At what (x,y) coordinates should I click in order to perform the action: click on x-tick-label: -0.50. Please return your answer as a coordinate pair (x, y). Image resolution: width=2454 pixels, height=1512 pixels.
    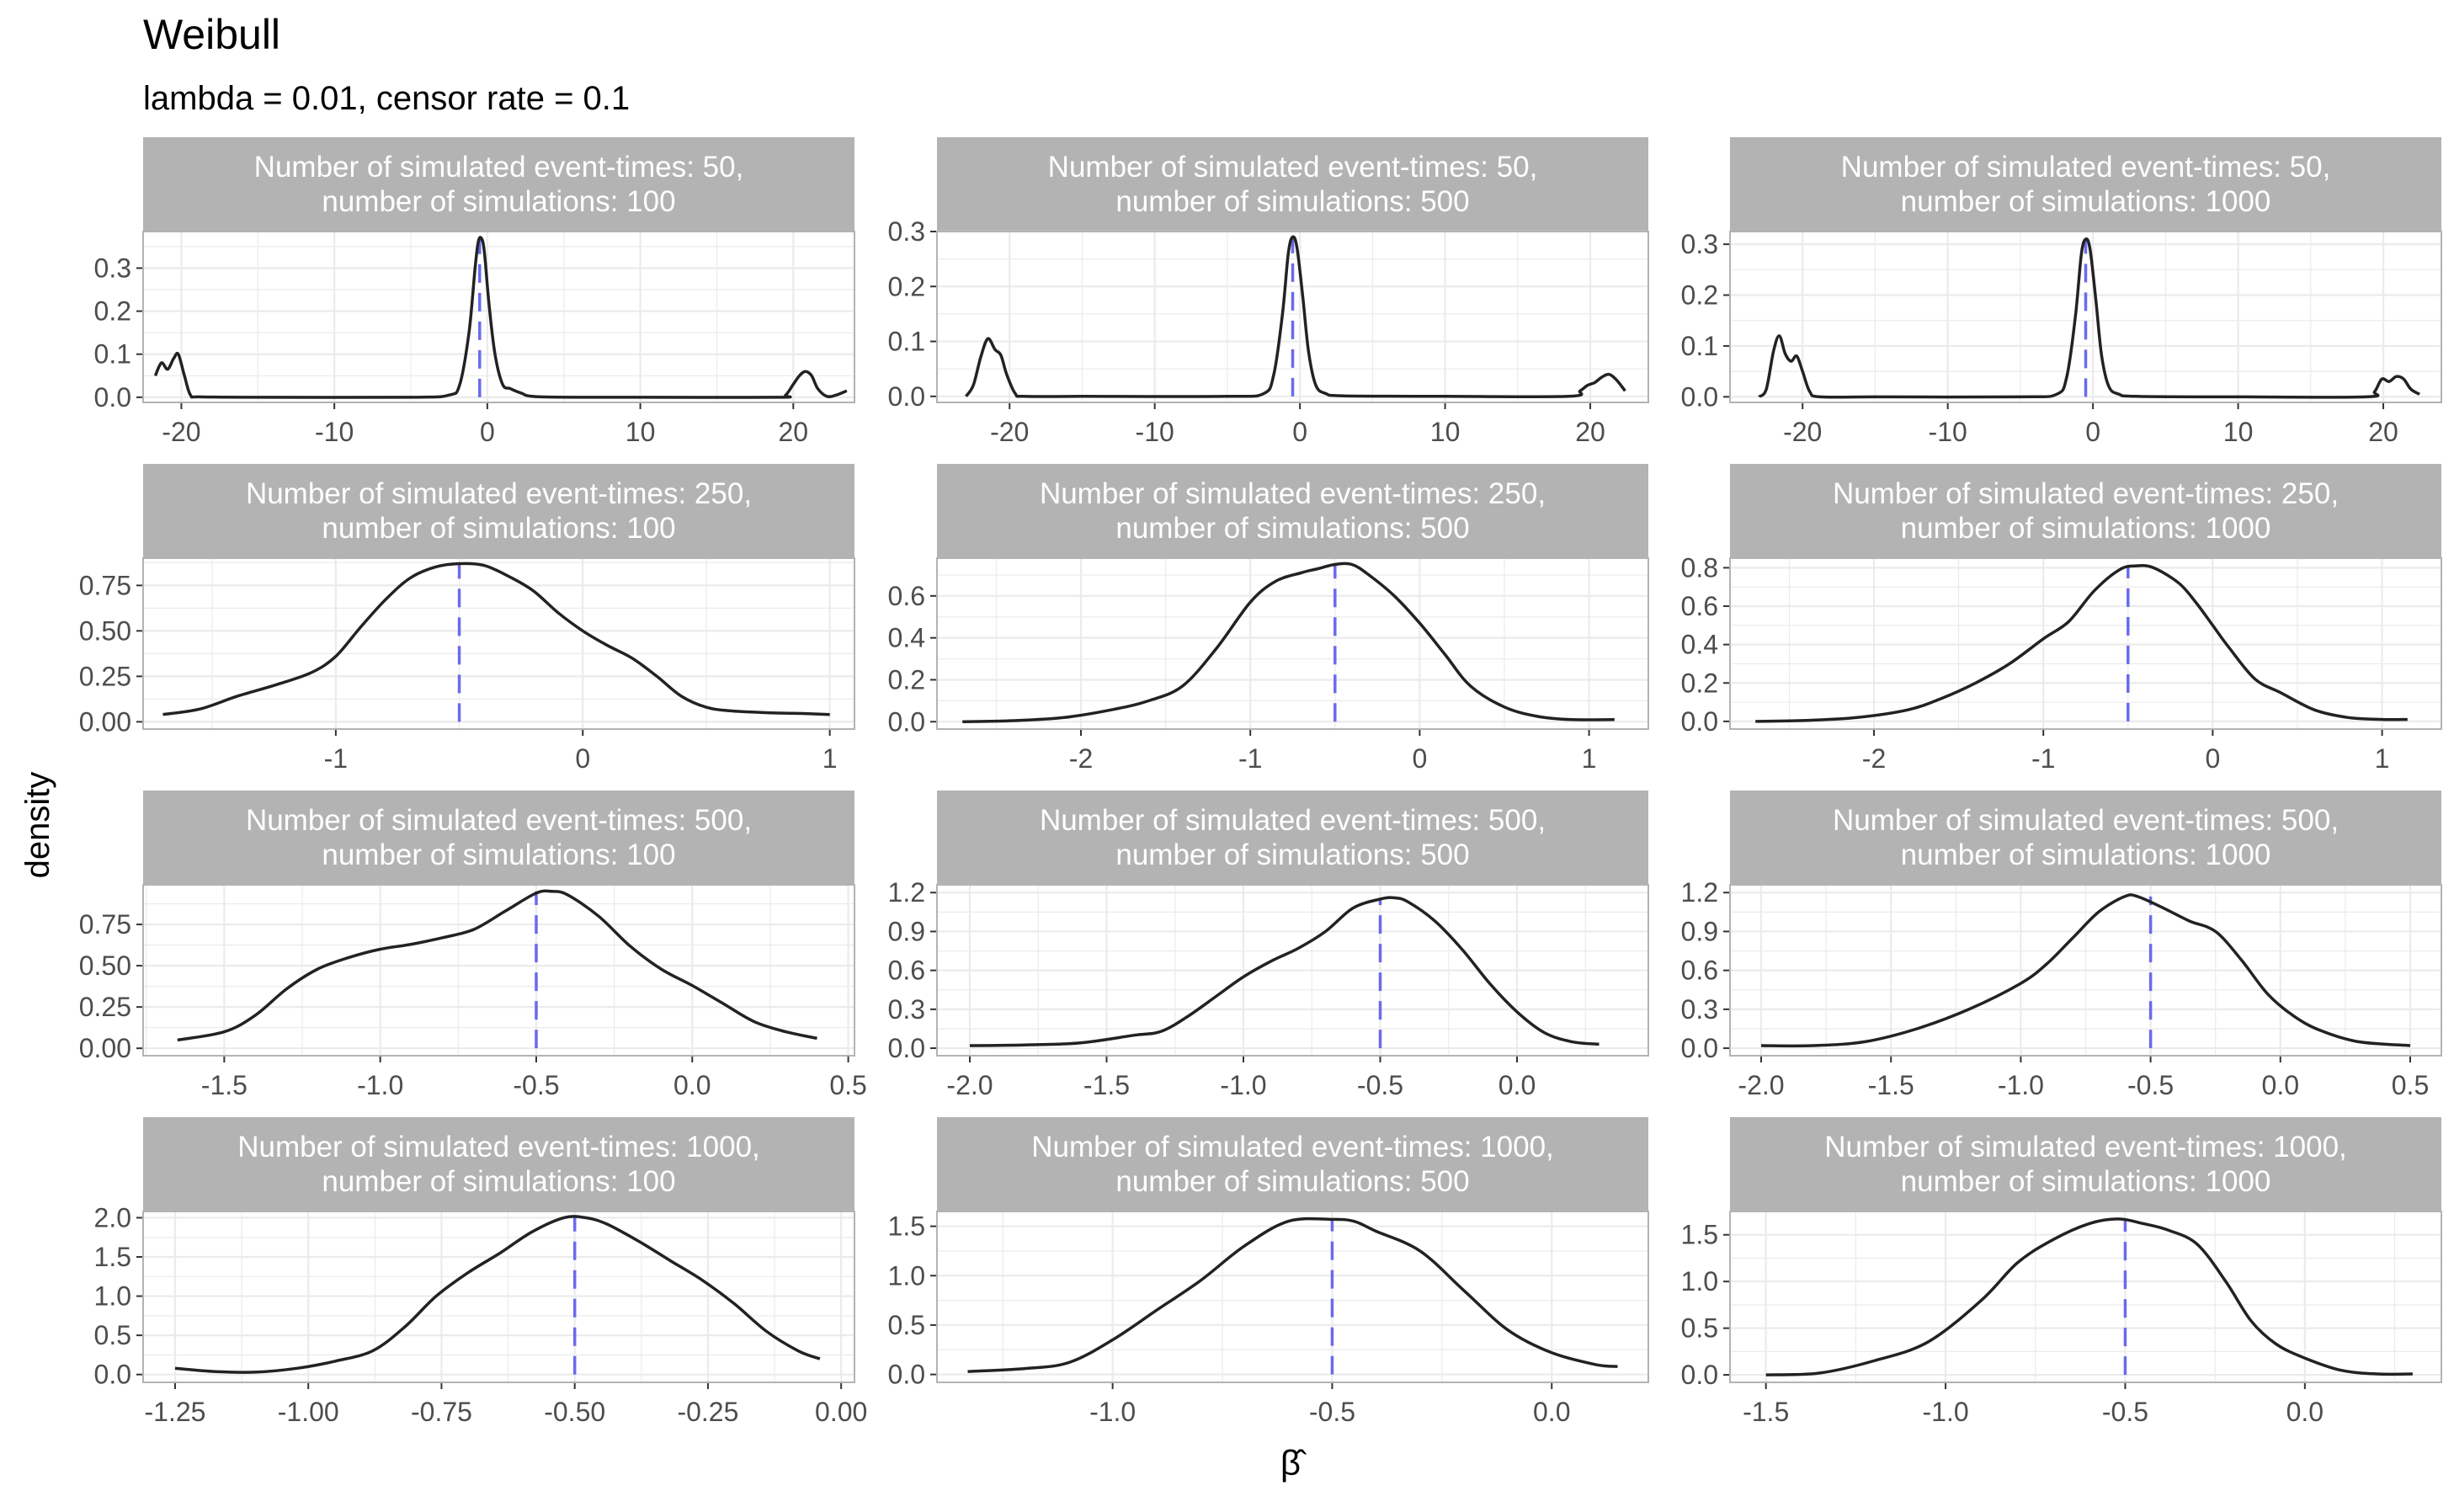
    Looking at the image, I should click on (574, 1412).